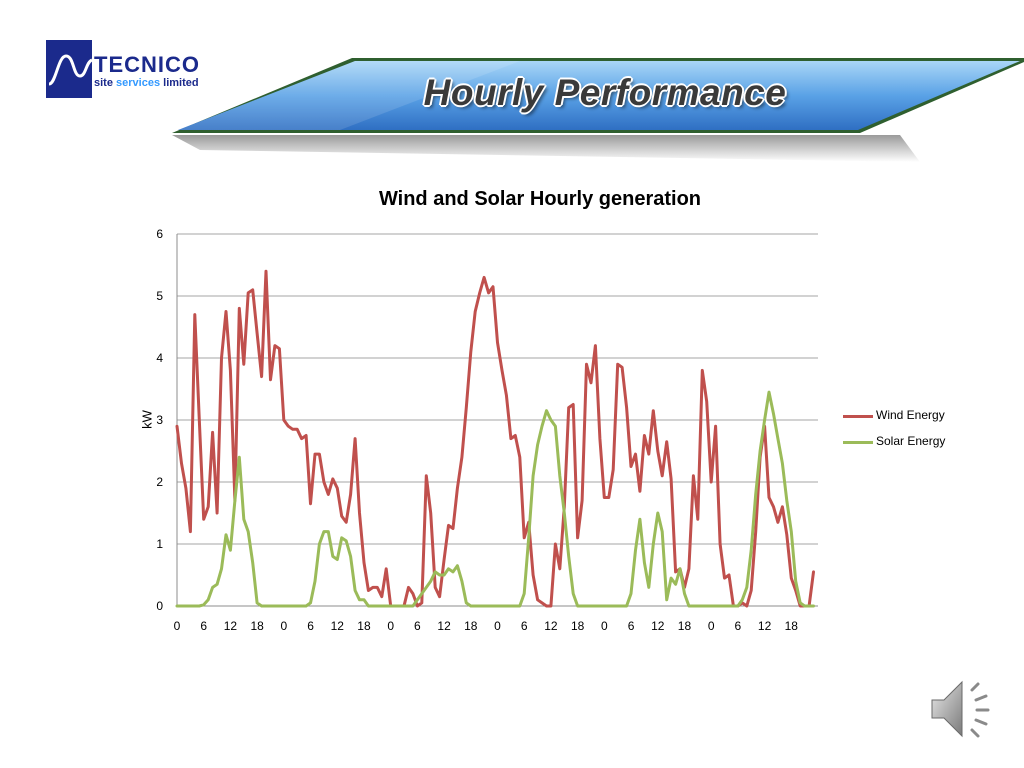 The width and height of the screenshot is (1024, 768). I want to click on y-tick-label: 0, so click(159, 606).